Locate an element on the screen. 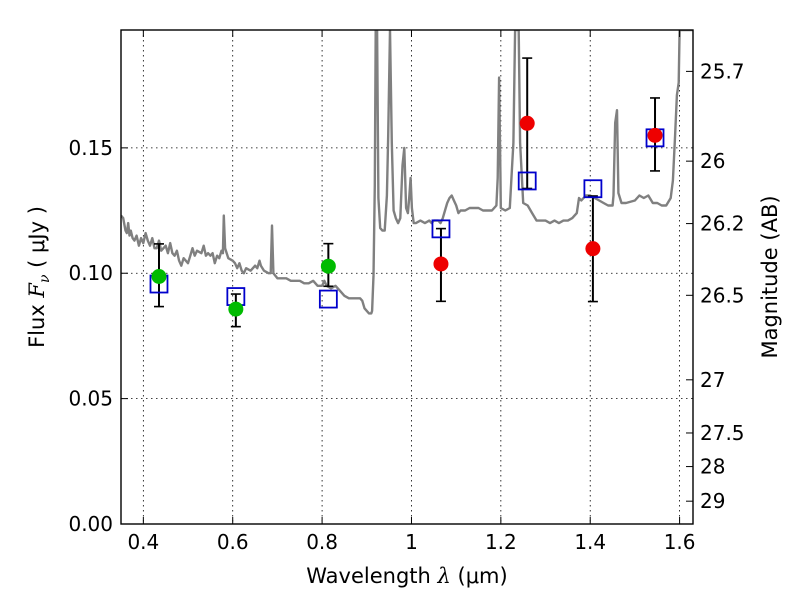  y-tick-label: 0.05 is located at coordinates (90, 399).